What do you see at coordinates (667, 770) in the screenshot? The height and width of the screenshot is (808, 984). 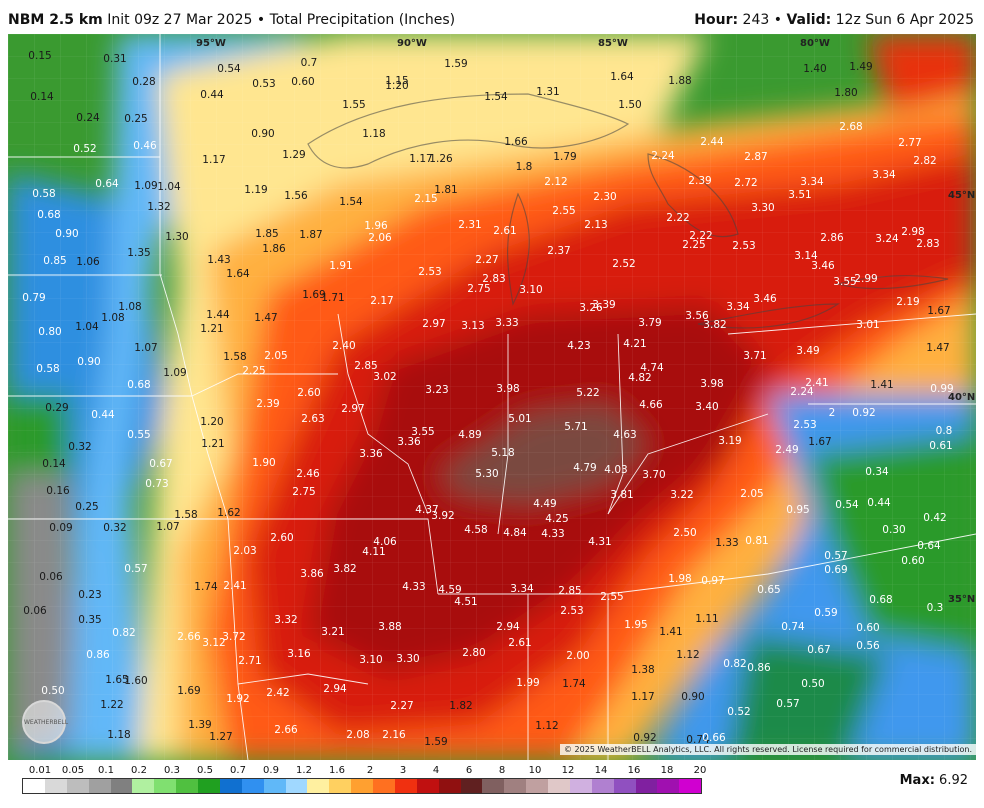 I see `legend-tick-label: 18` at bounding box center [667, 770].